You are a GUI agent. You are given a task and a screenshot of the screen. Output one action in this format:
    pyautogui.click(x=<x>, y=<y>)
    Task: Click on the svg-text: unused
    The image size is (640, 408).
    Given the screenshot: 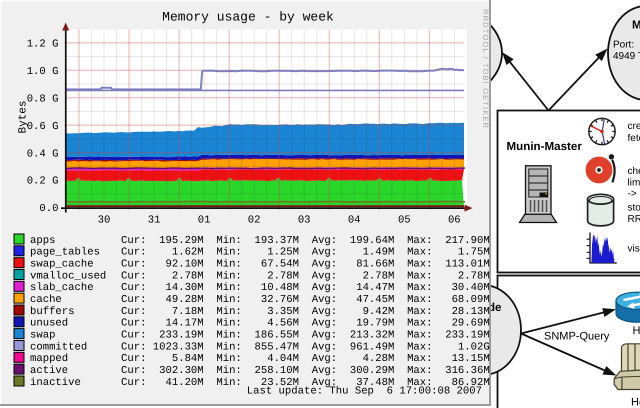 What is the action you would take?
    pyautogui.click(x=49, y=324)
    